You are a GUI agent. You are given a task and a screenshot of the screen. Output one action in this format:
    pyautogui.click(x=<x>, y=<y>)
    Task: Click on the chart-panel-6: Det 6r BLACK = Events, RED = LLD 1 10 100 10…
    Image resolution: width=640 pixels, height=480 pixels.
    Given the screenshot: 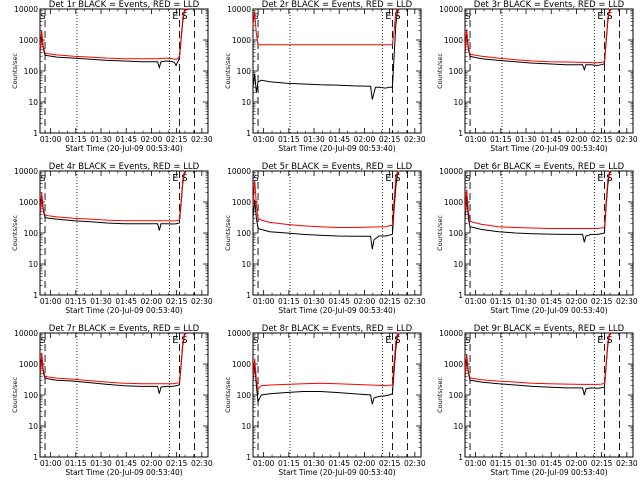 What is the action you would take?
    pyautogui.click(x=537, y=238)
    